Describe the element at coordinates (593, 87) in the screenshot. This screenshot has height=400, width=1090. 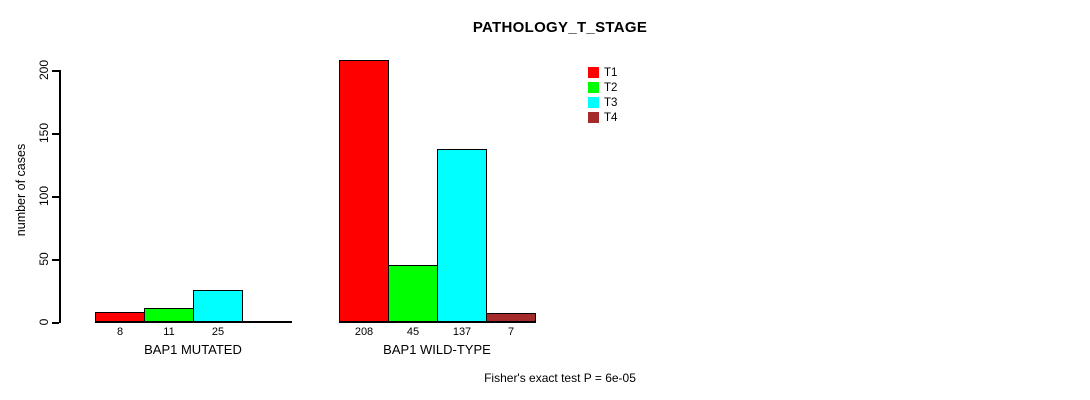
I see `legend-swatch-t2` at that location.